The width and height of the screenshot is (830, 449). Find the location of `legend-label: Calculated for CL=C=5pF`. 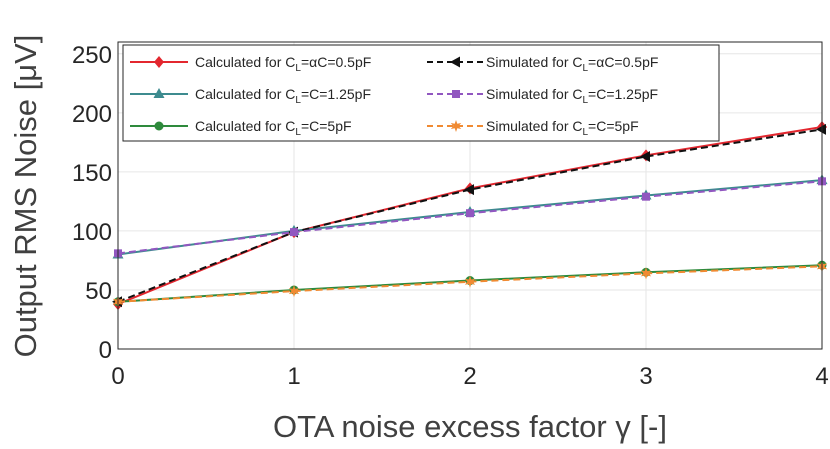

legend-label: Calculated for CL=C=5pF is located at coordinates (273, 128).